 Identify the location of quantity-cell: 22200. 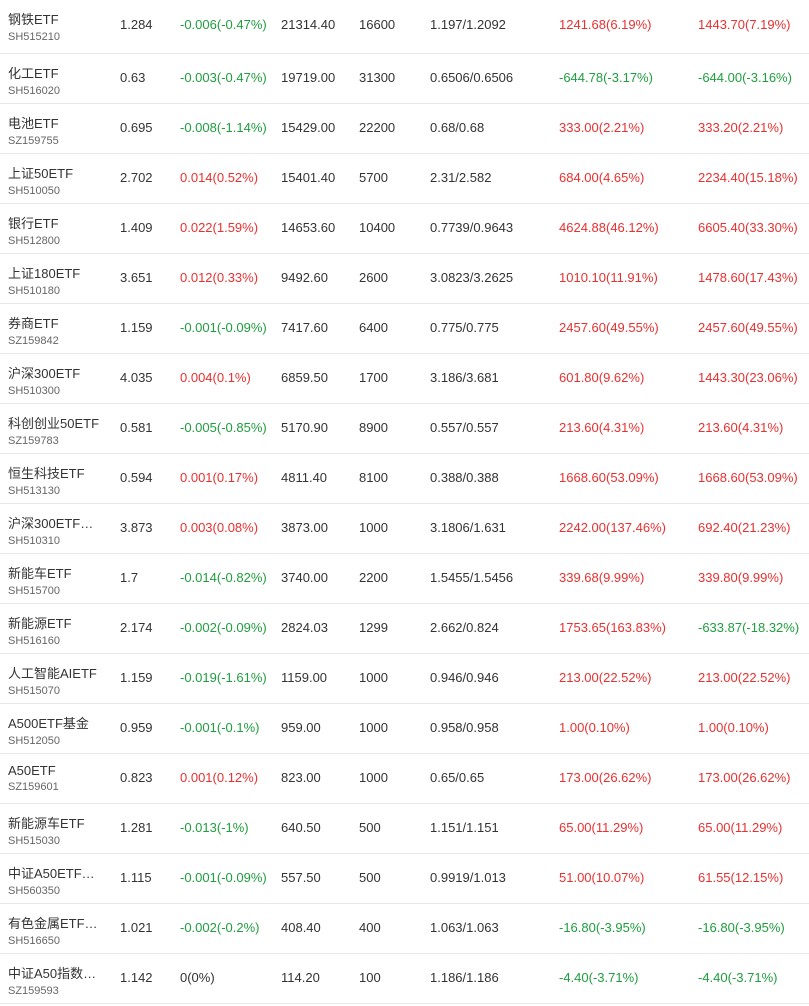
(377, 127).